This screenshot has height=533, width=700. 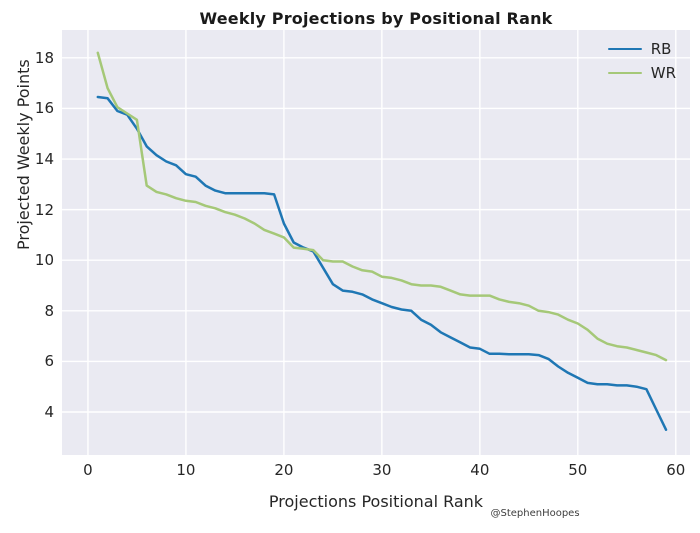 I want to click on y-axis-label: Projected Weekly Points, so click(x=23, y=154).